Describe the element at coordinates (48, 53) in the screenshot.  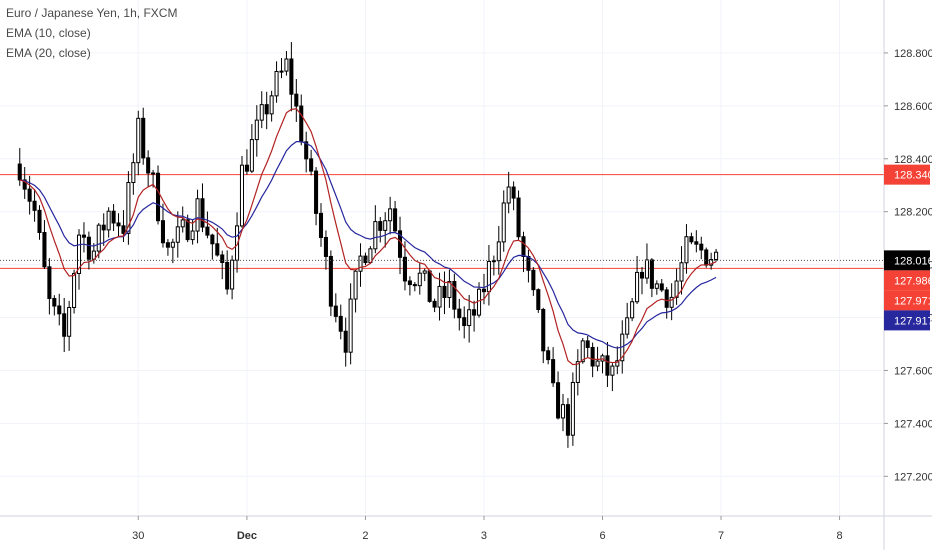
I see `ema20-legend: EMA (20, close)` at that location.